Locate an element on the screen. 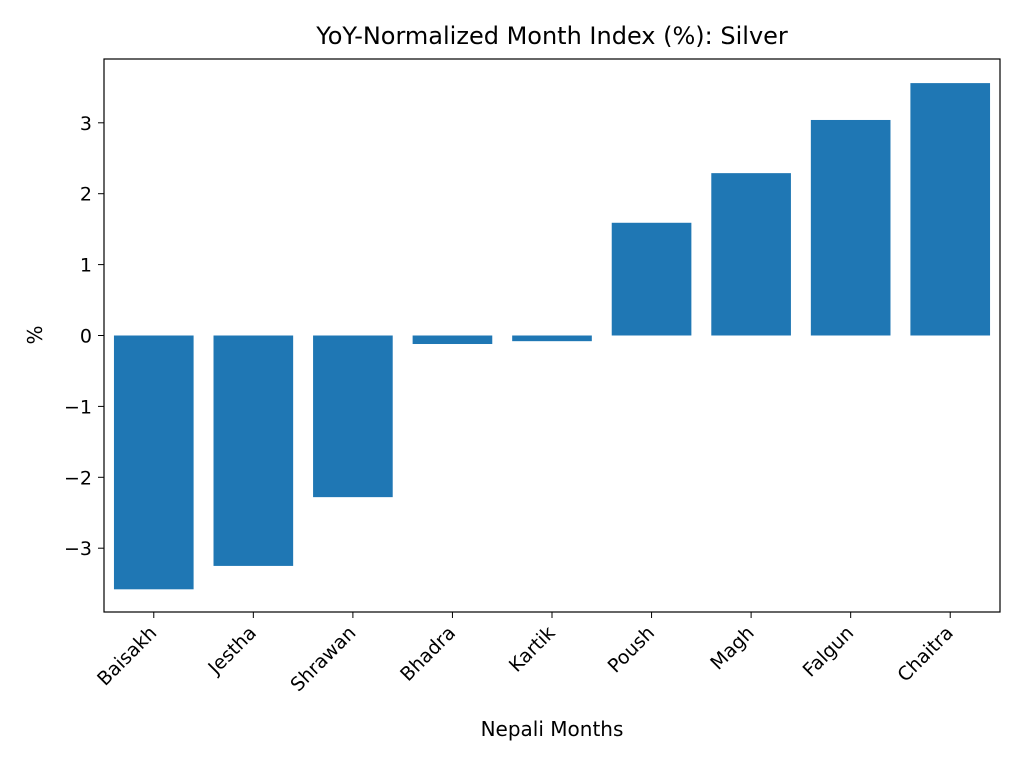  bar-magh is located at coordinates (751, 254).